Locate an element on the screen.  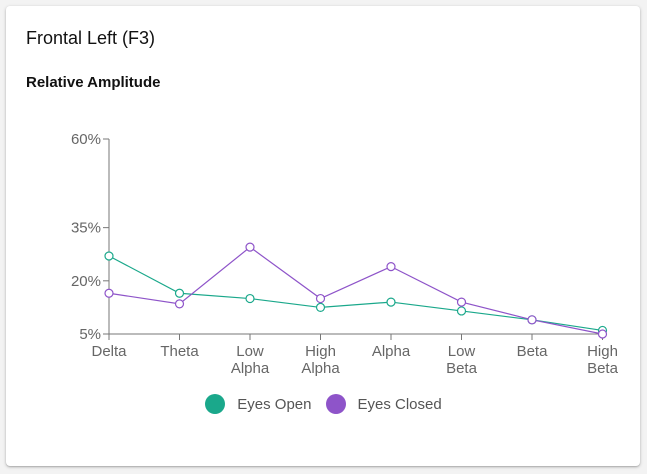
legend-label-eyes-closed: Eyes Closed is located at coordinates (399, 404).